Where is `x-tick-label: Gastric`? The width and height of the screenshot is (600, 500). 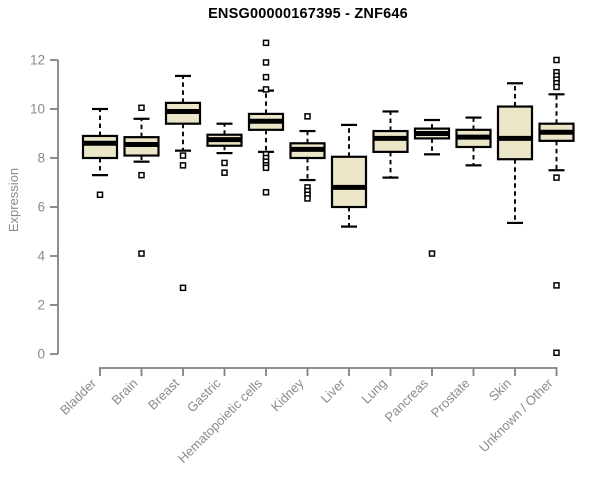 x-tick-label: Gastric is located at coordinates (204, 395).